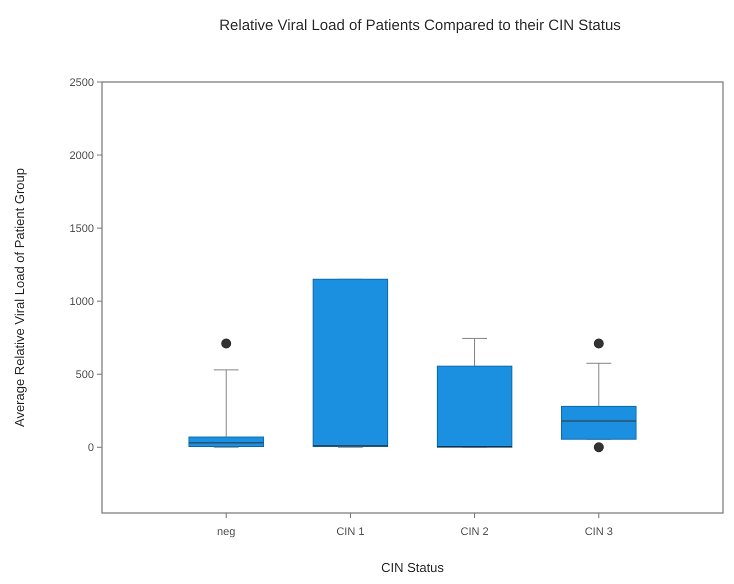 This screenshot has height=584, width=734. What do you see at coordinates (226, 532) in the screenshot?
I see `x-tick-label: neg` at bounding box center [226, 532].